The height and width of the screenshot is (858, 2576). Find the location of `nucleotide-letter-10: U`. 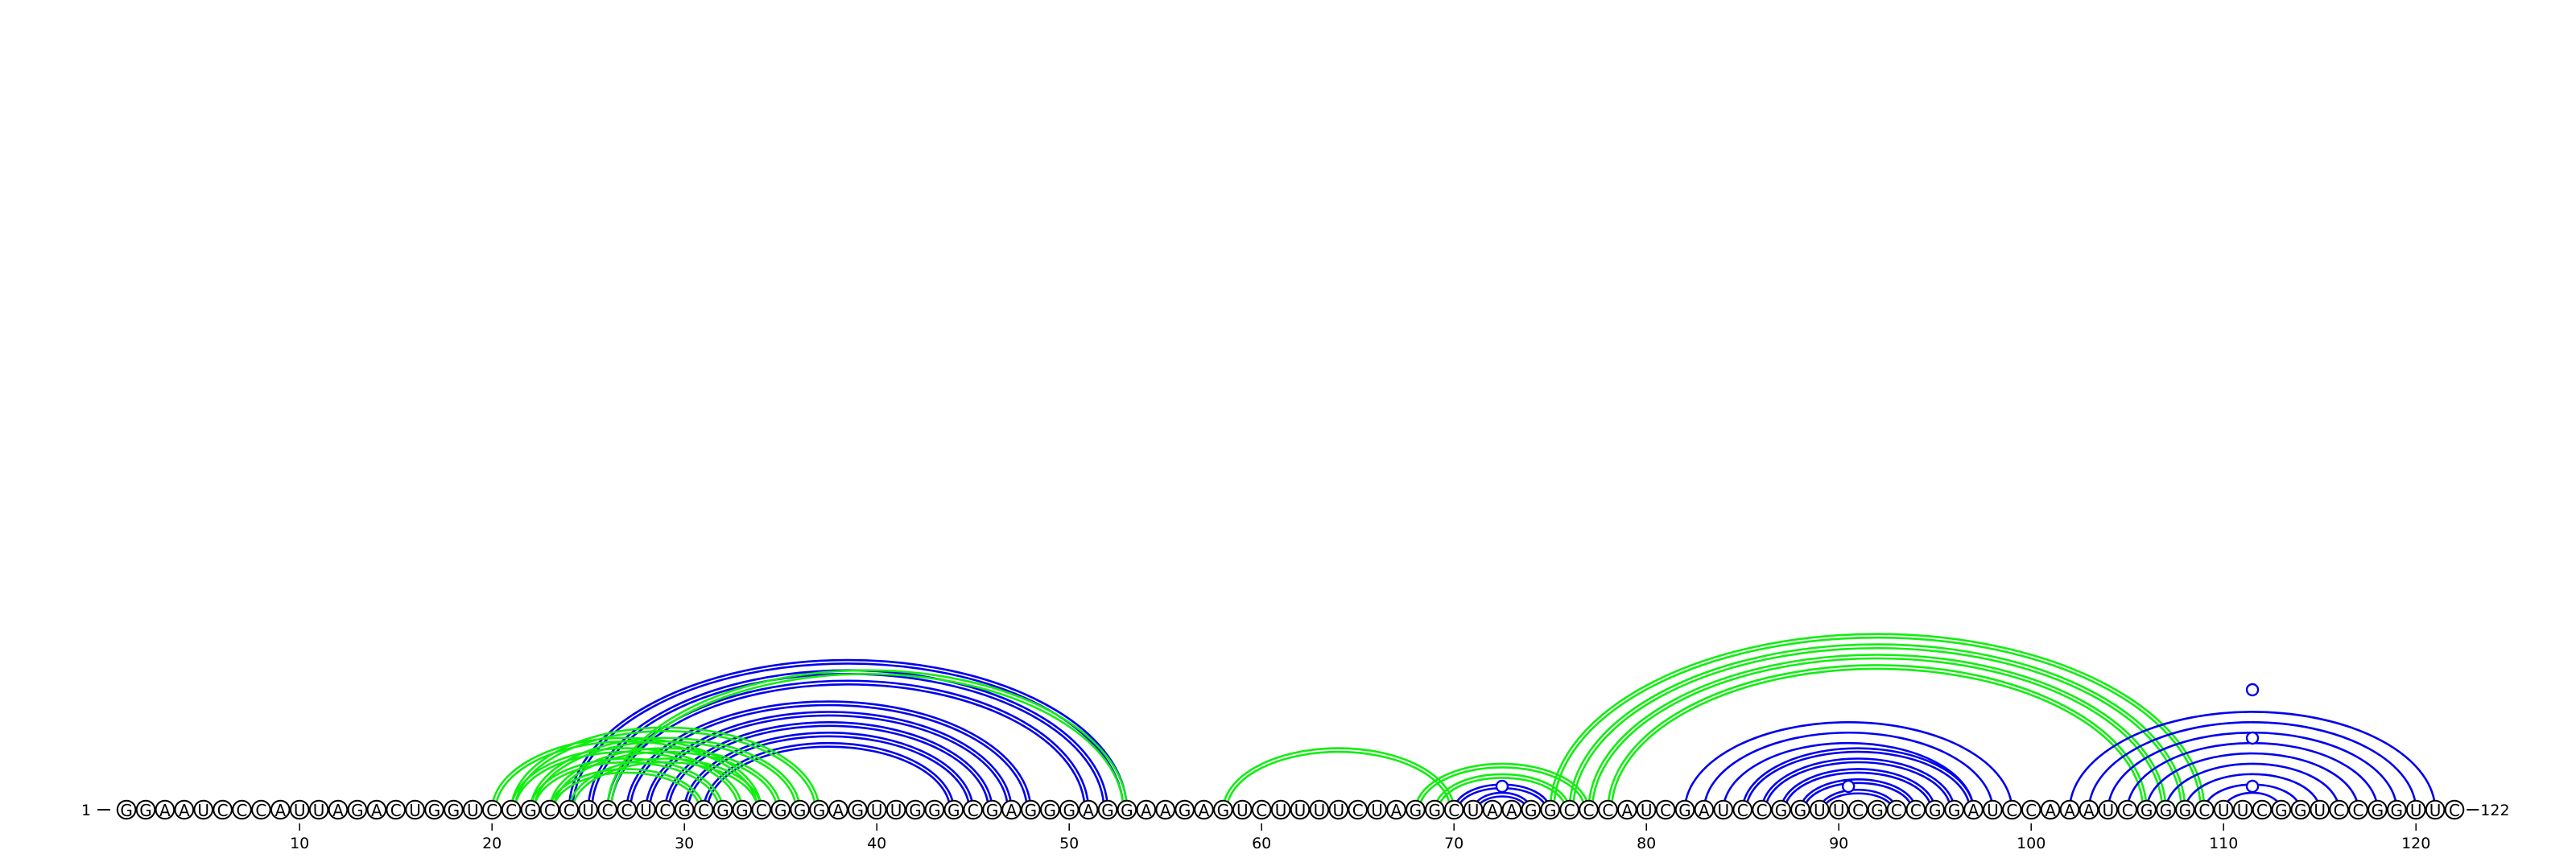

nucleotide-letter-10: U is located at coordinates (300, 811).